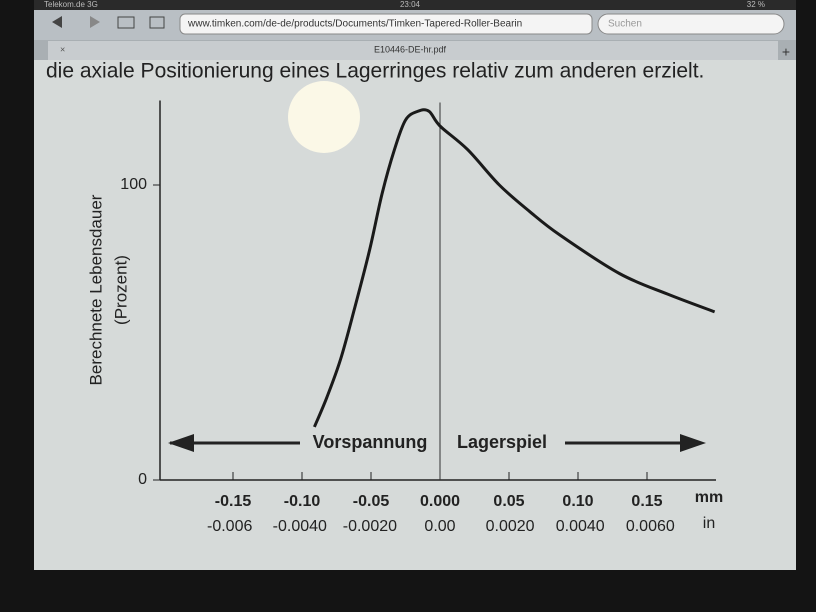 This screenshot has height=612, width=816. I want to click on glare, so click(324, 117).